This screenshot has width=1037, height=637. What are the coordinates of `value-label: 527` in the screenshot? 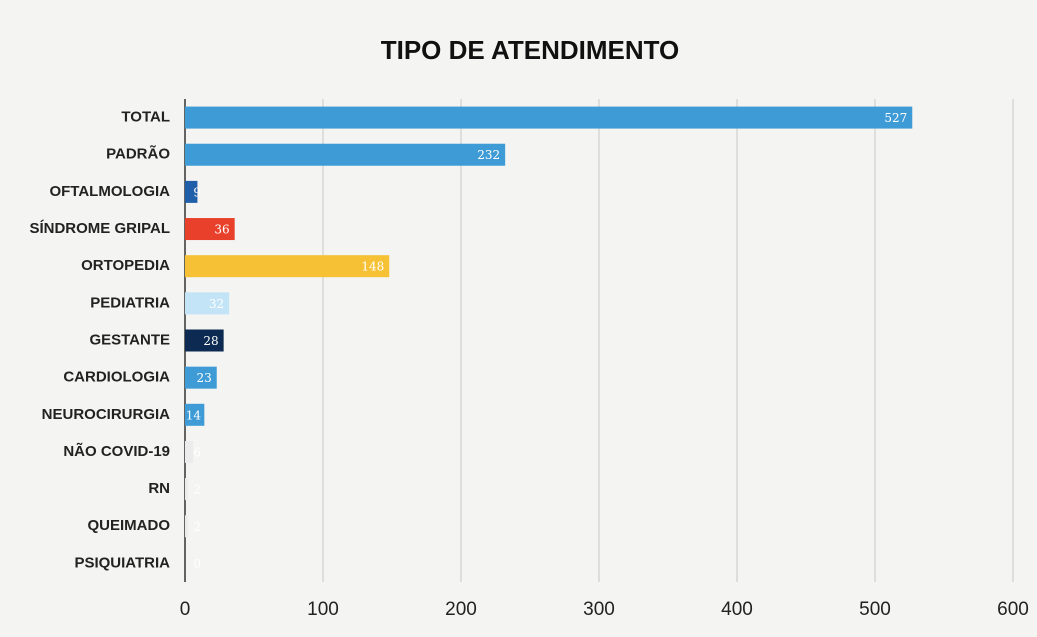 It's located at (895, 118).